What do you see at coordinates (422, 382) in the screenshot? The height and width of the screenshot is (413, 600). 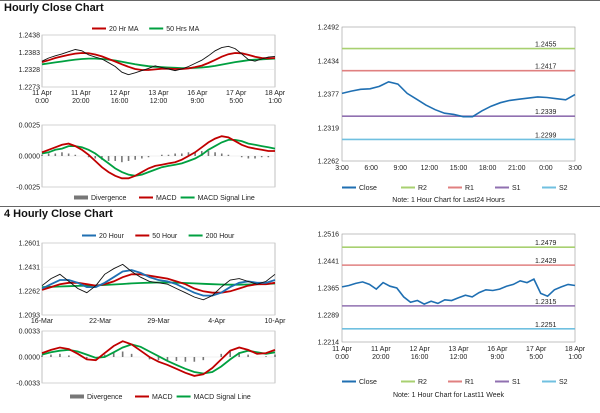 I see `four-hourly-close-legend-label: R2` at bounding box center [422, 382].